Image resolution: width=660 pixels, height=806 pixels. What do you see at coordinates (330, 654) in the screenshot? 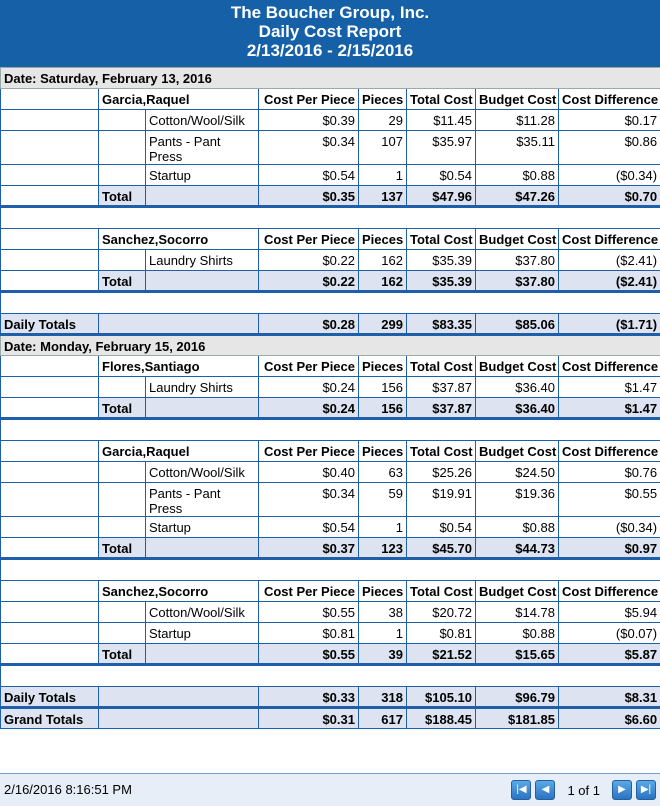
I see `employee-total-row: Total $0.55 39 $21.52 $15.65 $5.87` at bounding box center [330, 654].